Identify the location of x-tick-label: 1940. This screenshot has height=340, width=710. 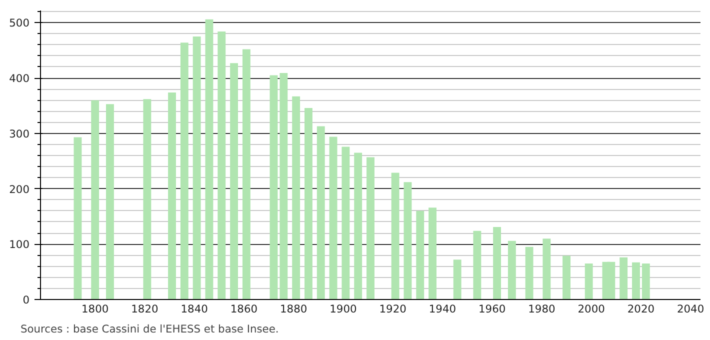
(442, 309).